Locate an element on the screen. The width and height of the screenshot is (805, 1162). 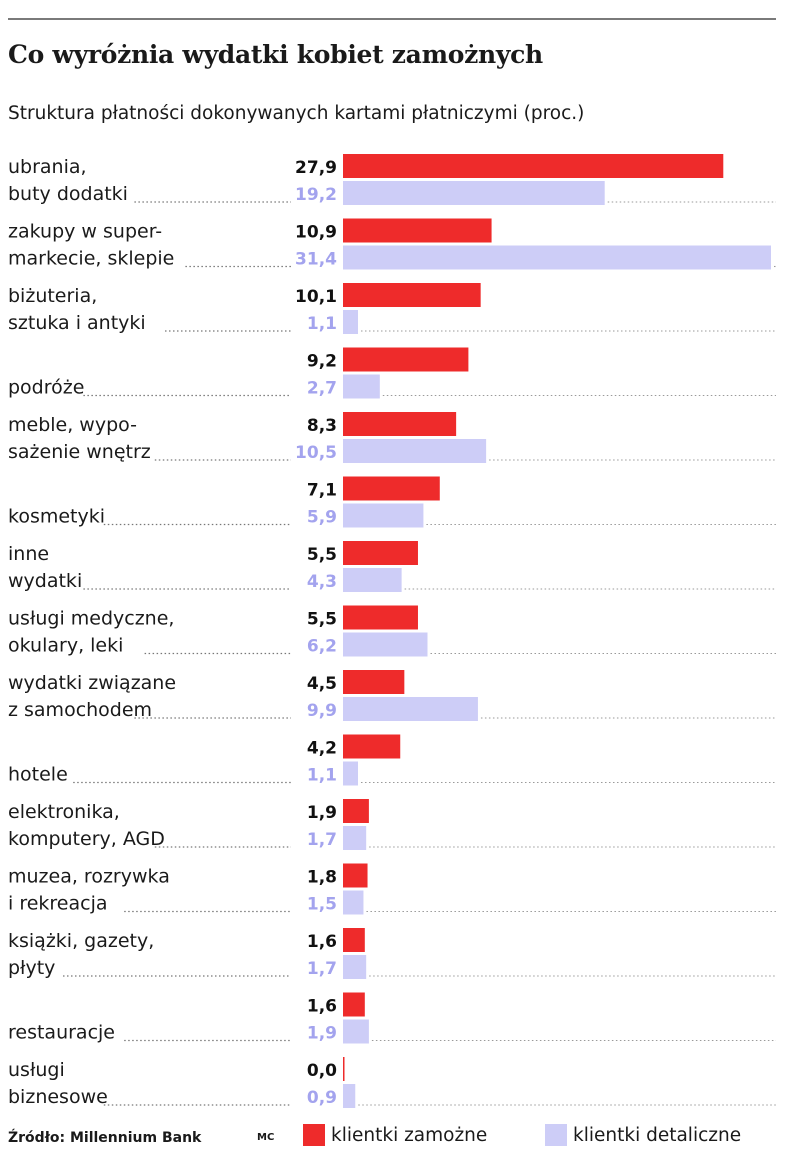
category-label: płyty is located at coordinates (31, 968).